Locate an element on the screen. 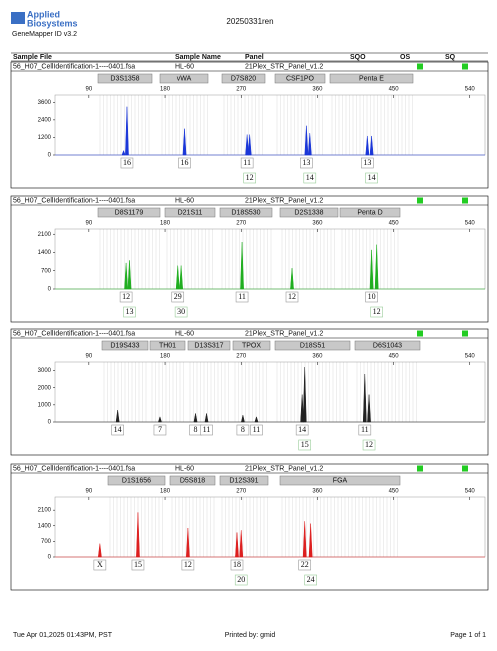 The width and height of the screenshot is (497, 651). allele-label: 13 is located at coordinates (367, 162).